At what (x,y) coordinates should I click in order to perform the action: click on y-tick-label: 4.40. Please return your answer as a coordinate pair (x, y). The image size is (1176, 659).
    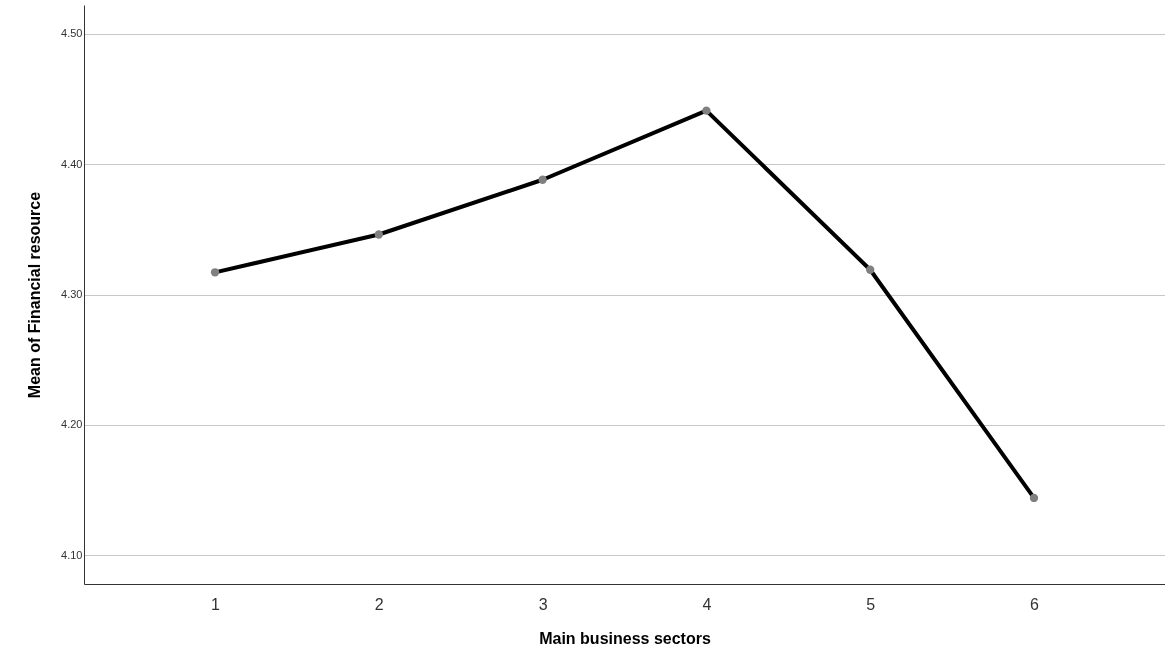
    Looking at the image, I should click on (72, 163).